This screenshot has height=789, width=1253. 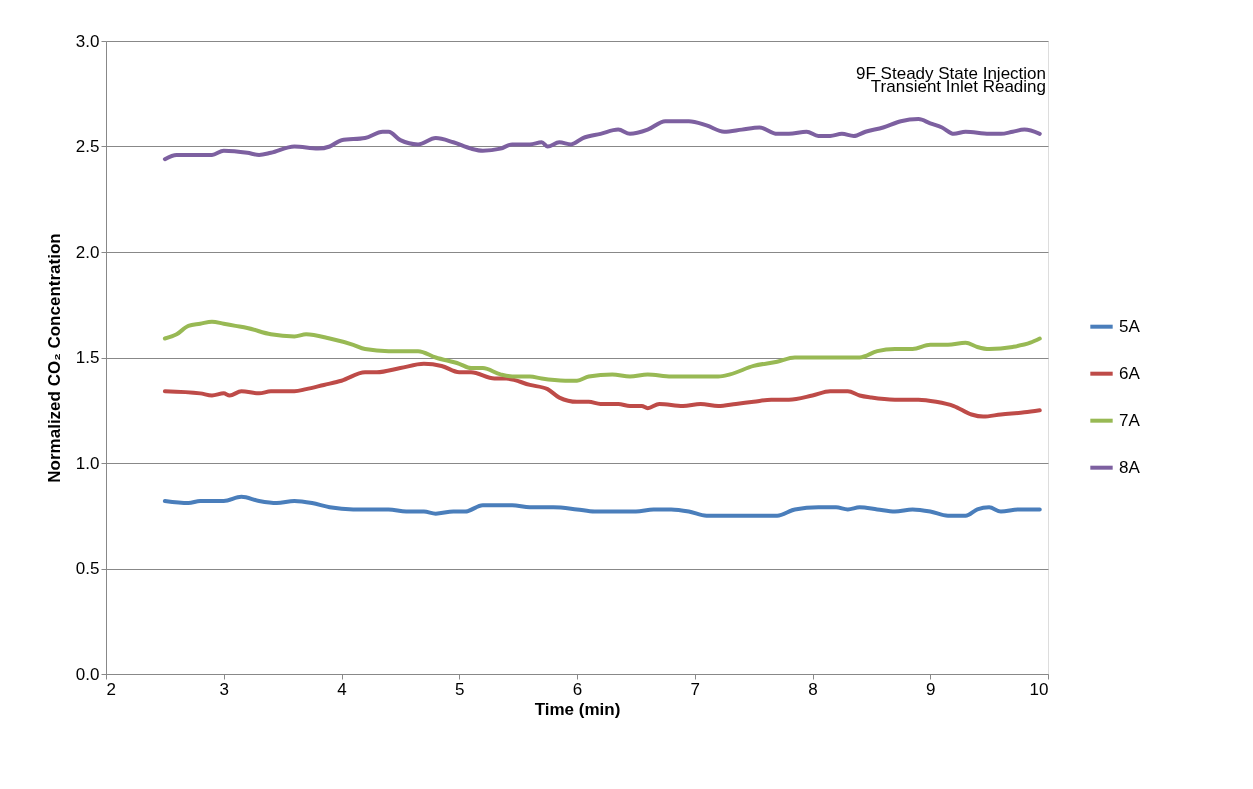 I want to click on x-tick-label: 8, so click(x=813, y=689).